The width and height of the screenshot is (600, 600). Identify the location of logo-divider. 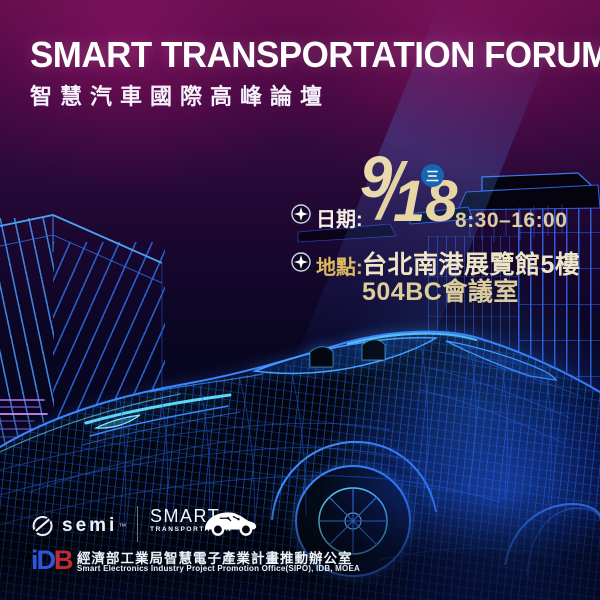
(137, 524).